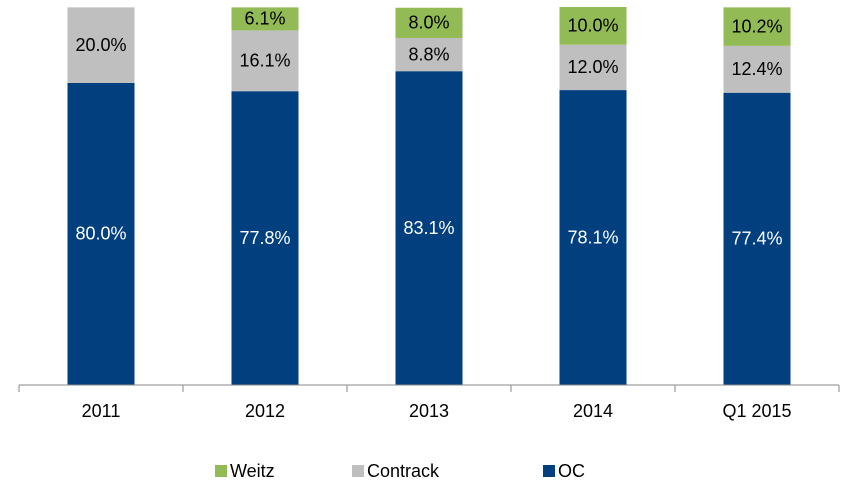 Image resolution: width=841 pixels, height=486 pixels. Describe the element at coordinates (571, 471) in the screenshot. I see `legend-label: OC` at that location.